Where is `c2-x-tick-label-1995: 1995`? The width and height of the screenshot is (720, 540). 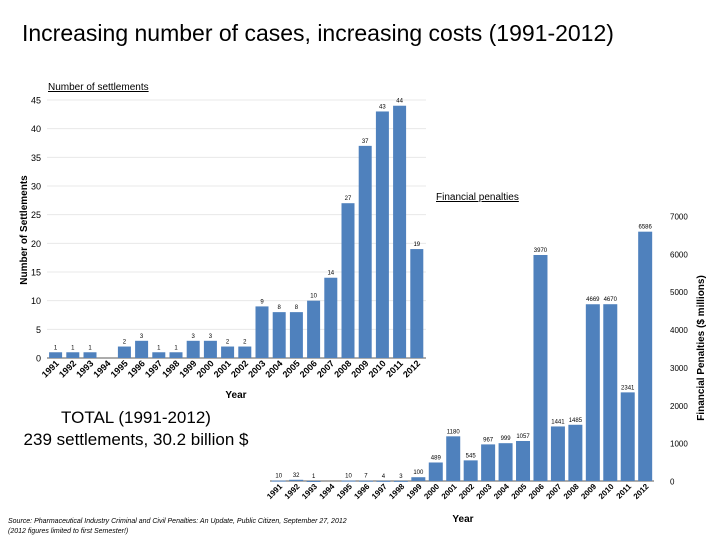
c2-x-tick-label-1995: 1995 is located at coordinates (344, 491).